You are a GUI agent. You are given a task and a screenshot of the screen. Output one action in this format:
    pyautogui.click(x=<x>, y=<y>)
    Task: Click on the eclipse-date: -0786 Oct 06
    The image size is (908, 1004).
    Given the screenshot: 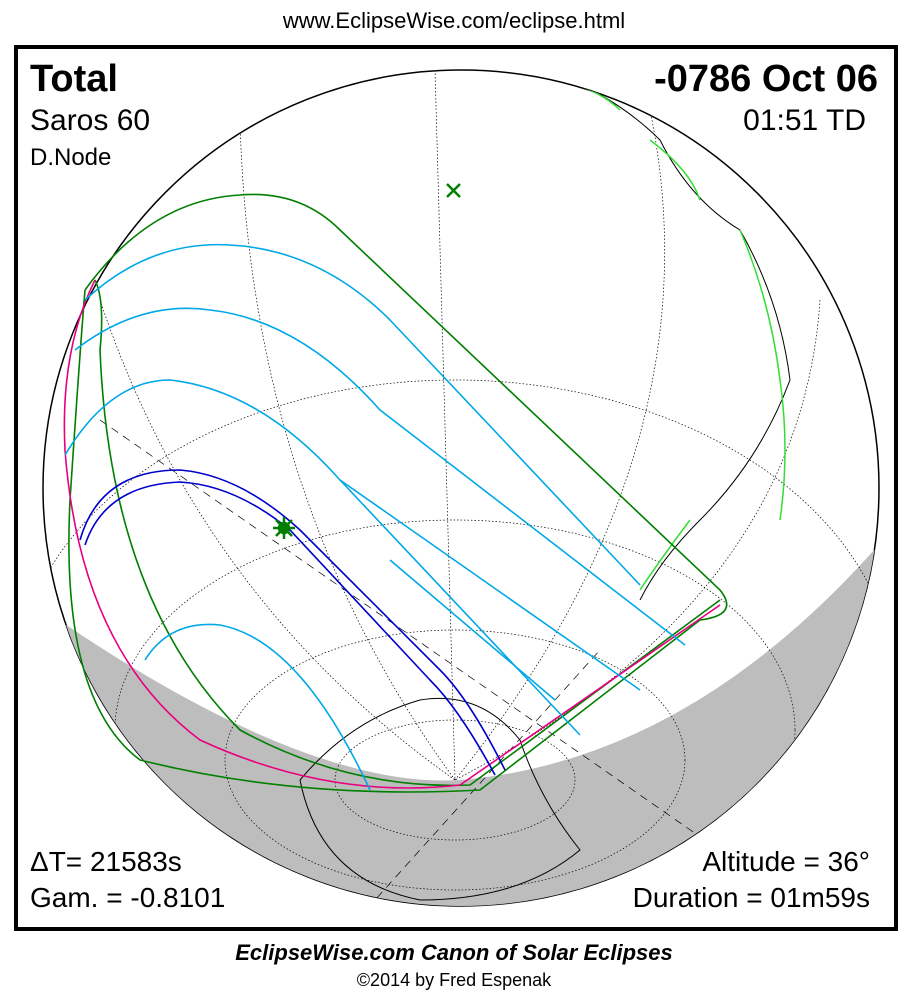 What is the action you would take?
    pyautogui.click(x=766, y=79)
    